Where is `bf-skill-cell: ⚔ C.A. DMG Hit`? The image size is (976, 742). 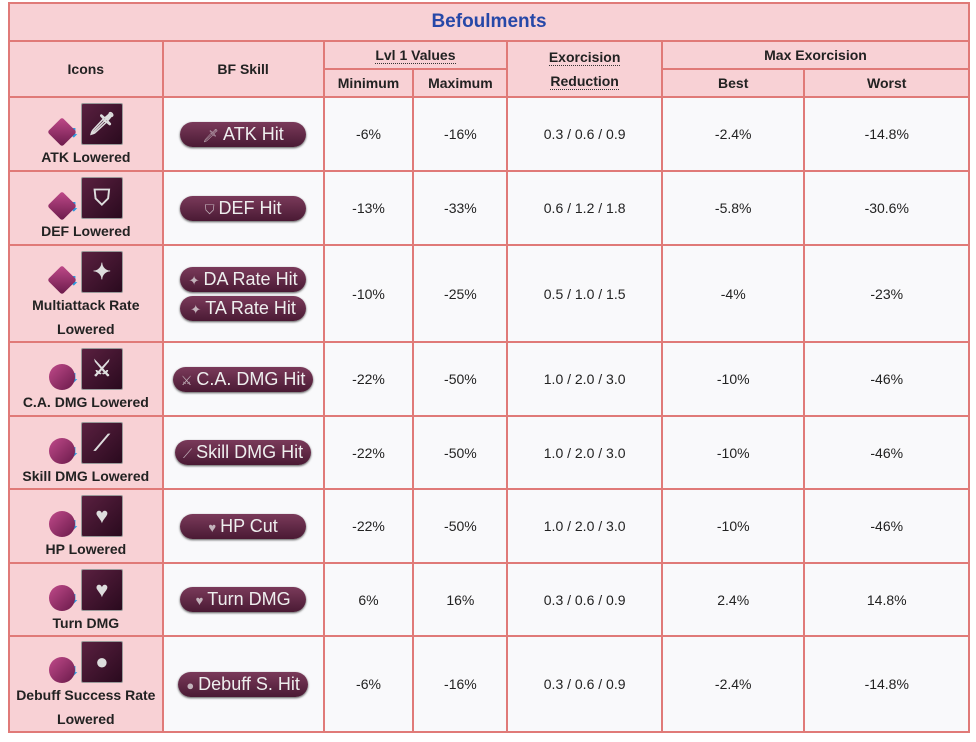
bf-skill-cell: ⚔ C.A. DMG Hit is located at coordinates (243, 379).